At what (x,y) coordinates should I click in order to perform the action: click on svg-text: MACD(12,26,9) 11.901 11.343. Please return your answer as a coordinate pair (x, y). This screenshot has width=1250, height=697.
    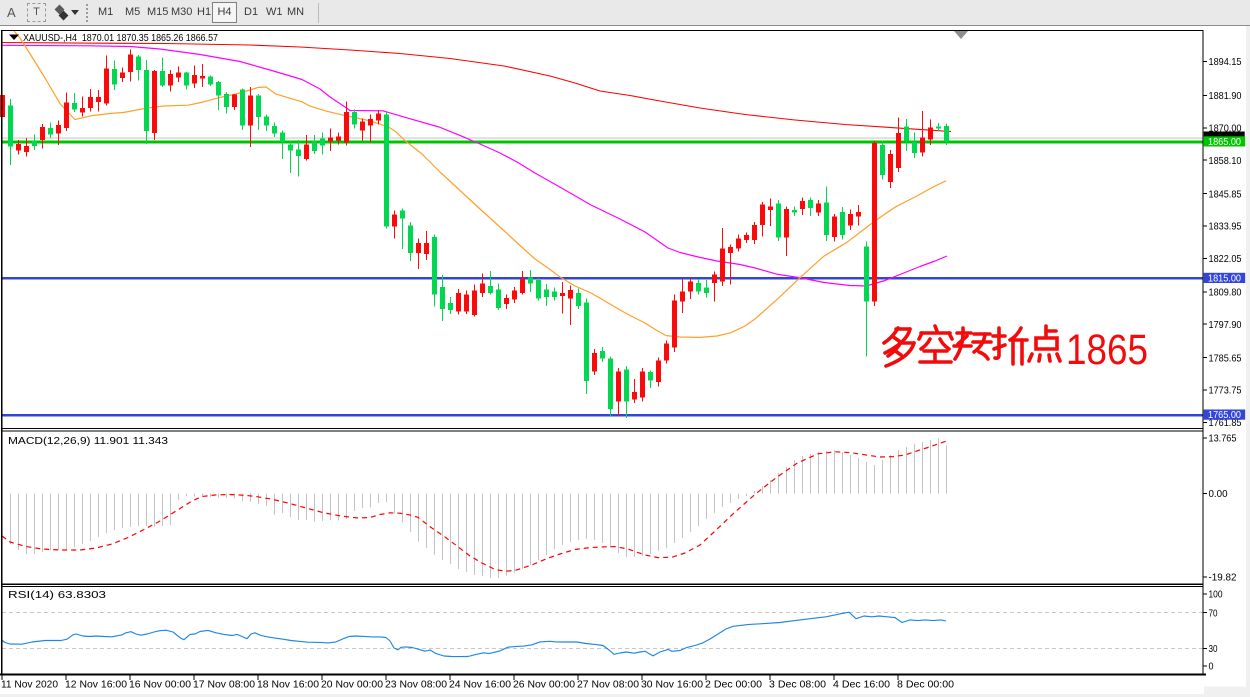
    Looking at the image, I should click on (88, 441).